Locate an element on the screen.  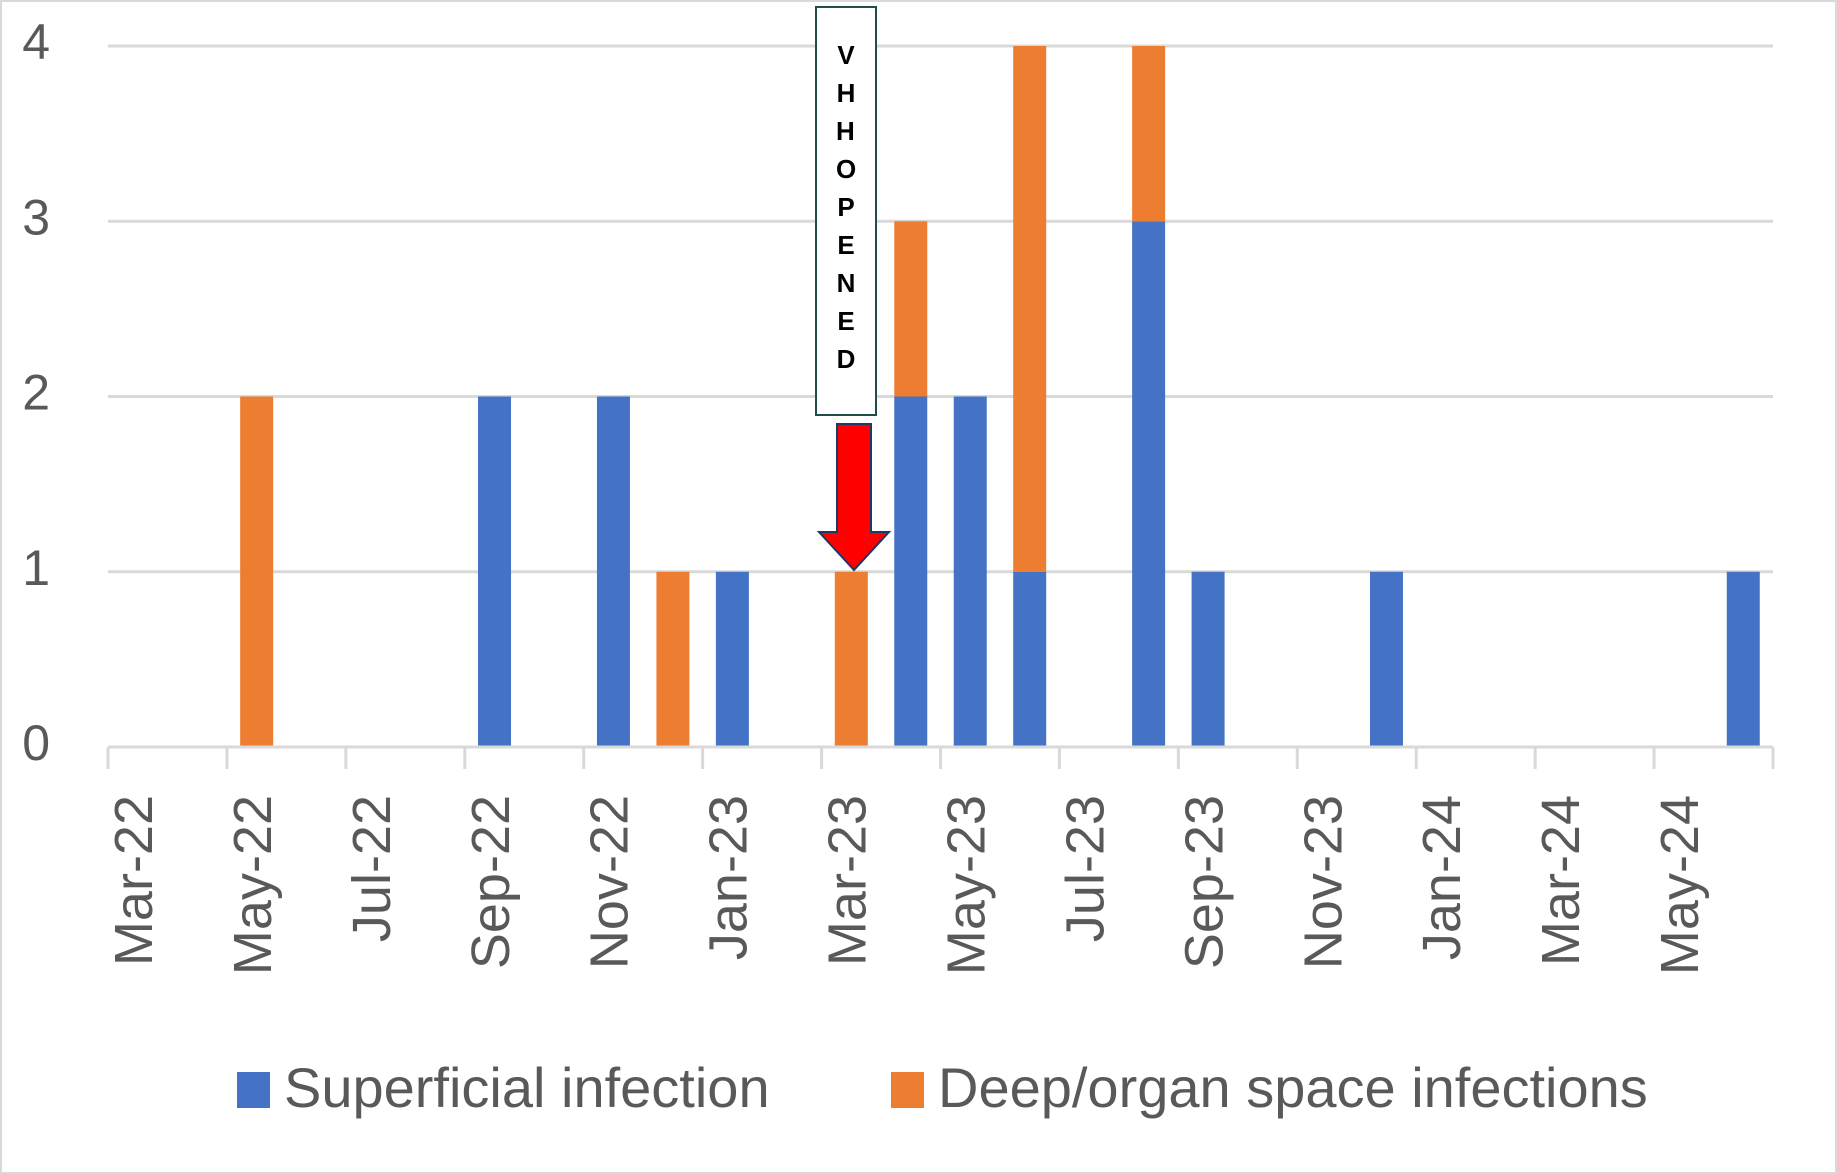
y-tick-label: 1 is located at coordinates (36, 568).